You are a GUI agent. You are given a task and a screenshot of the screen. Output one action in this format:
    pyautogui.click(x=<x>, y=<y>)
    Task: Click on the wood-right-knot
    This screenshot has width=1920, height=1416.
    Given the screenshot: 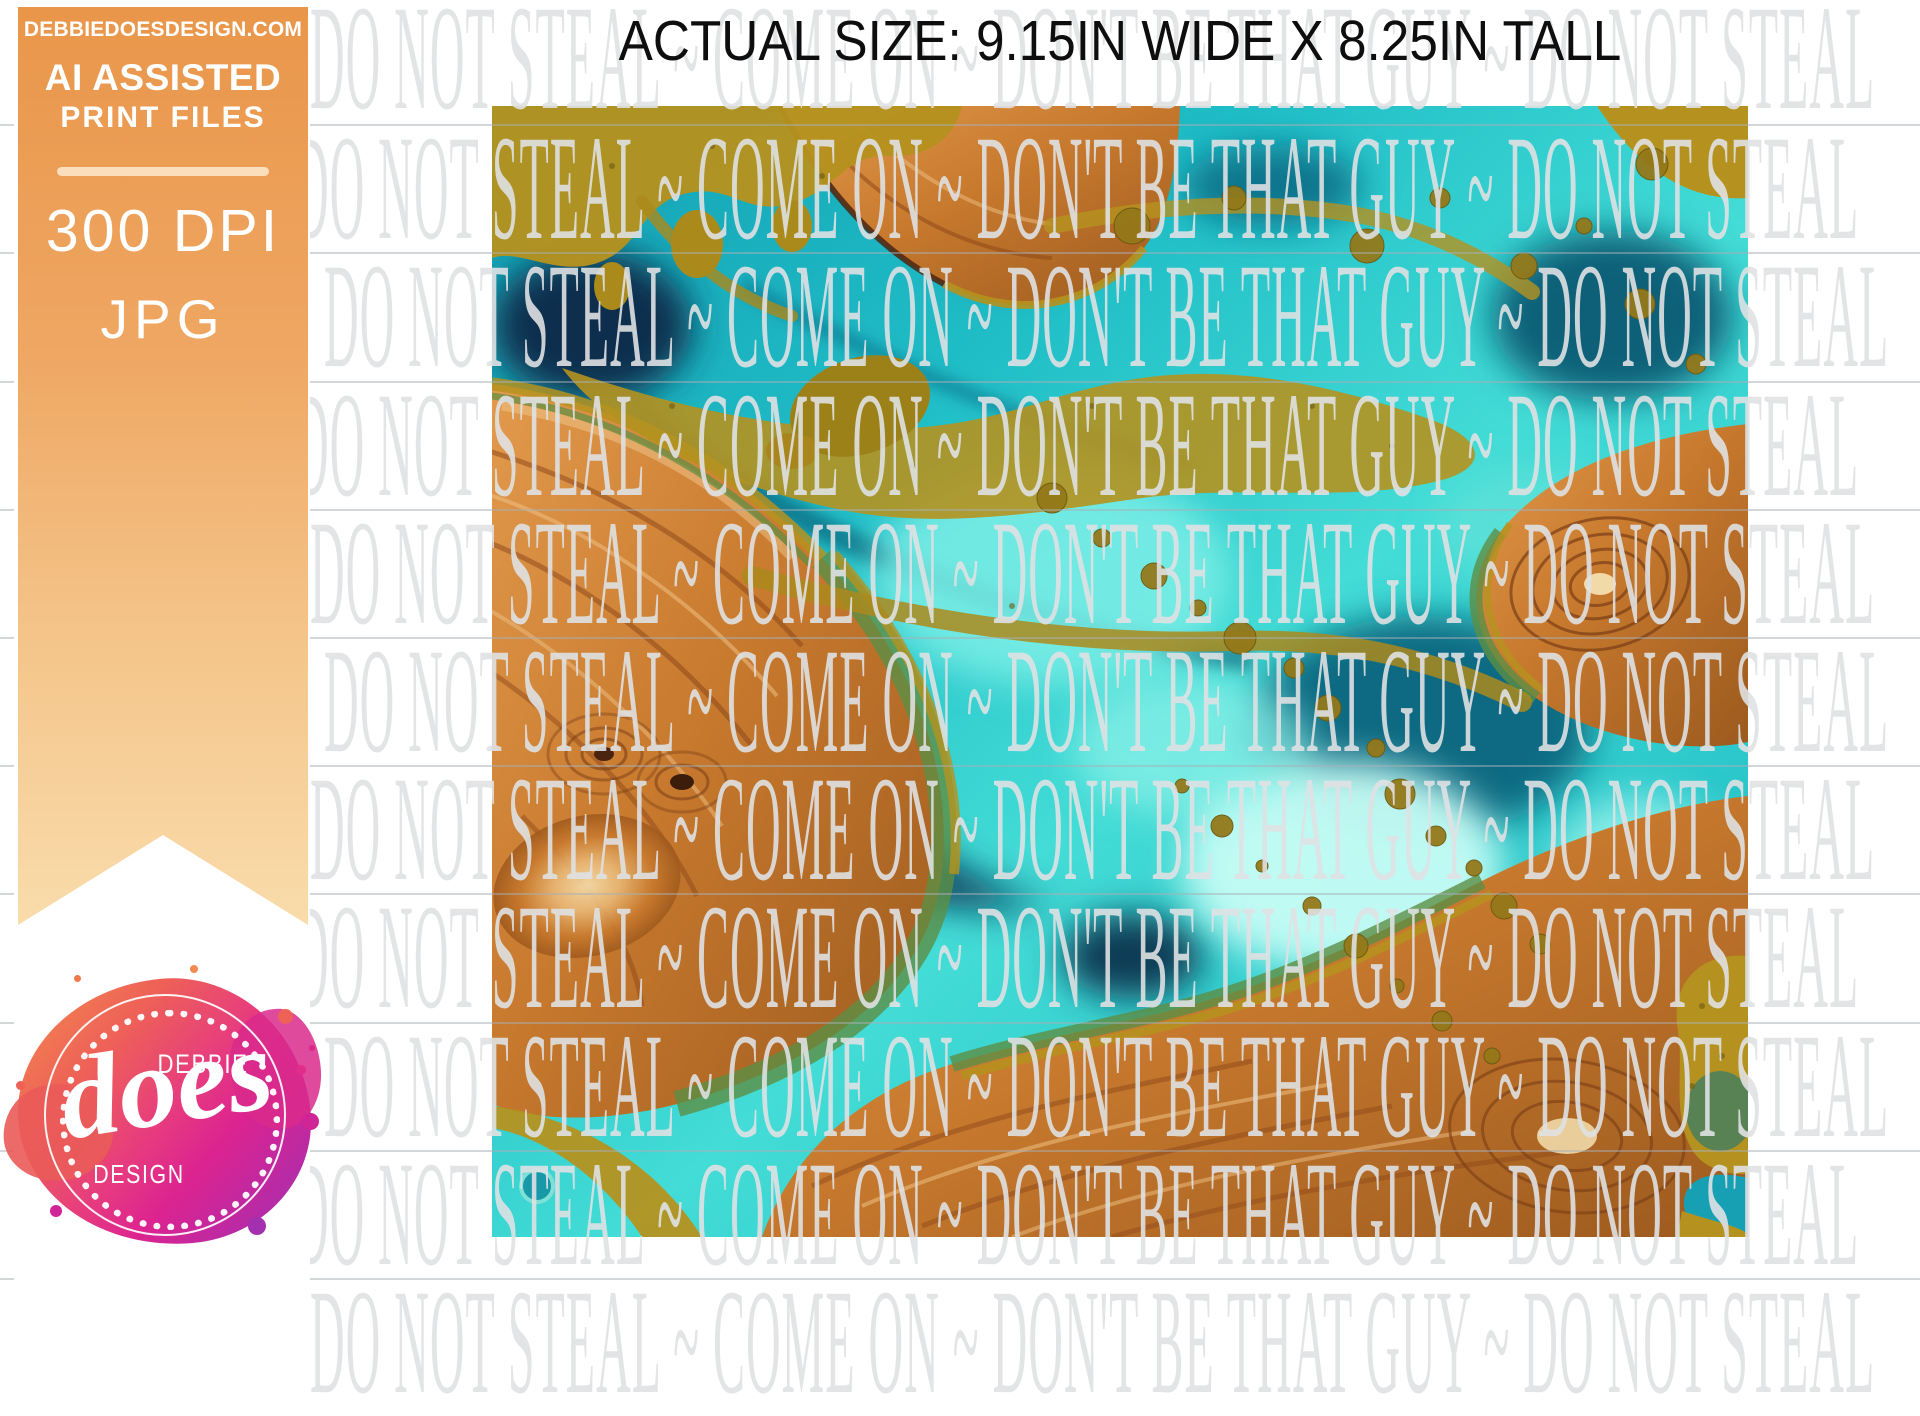 What is the action you would take?
    pyautogui.click(x=1608, y=585)
    